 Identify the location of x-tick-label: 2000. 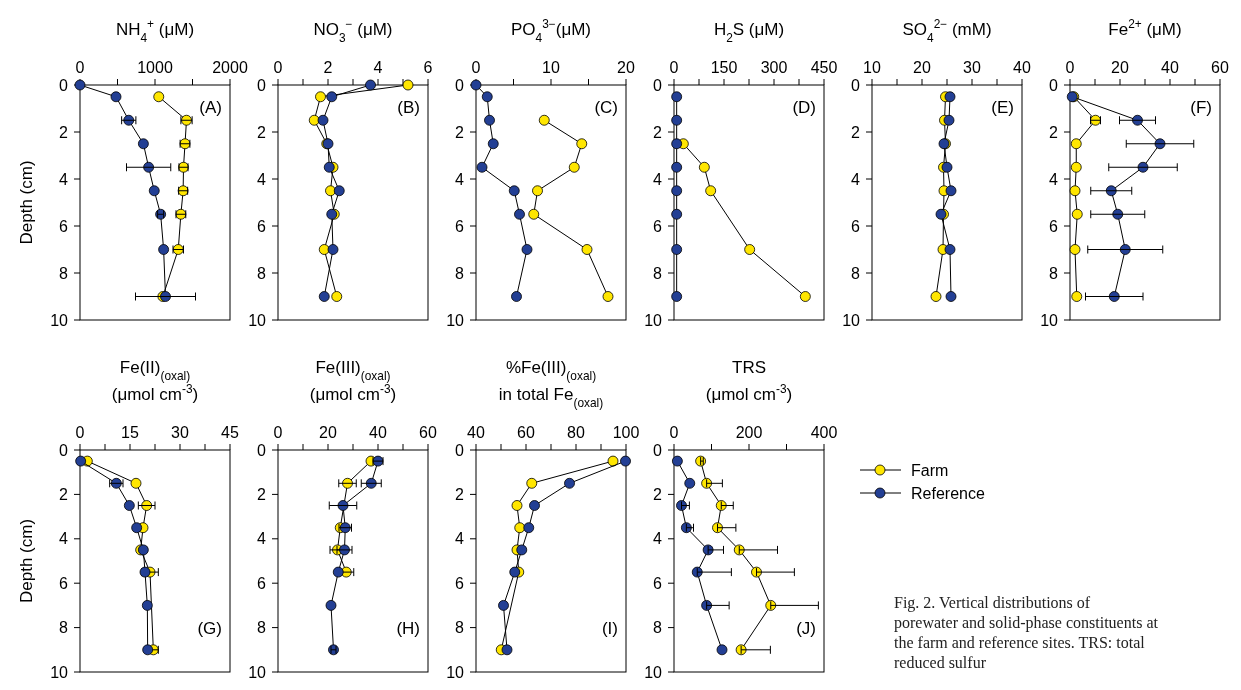
(230, 67).